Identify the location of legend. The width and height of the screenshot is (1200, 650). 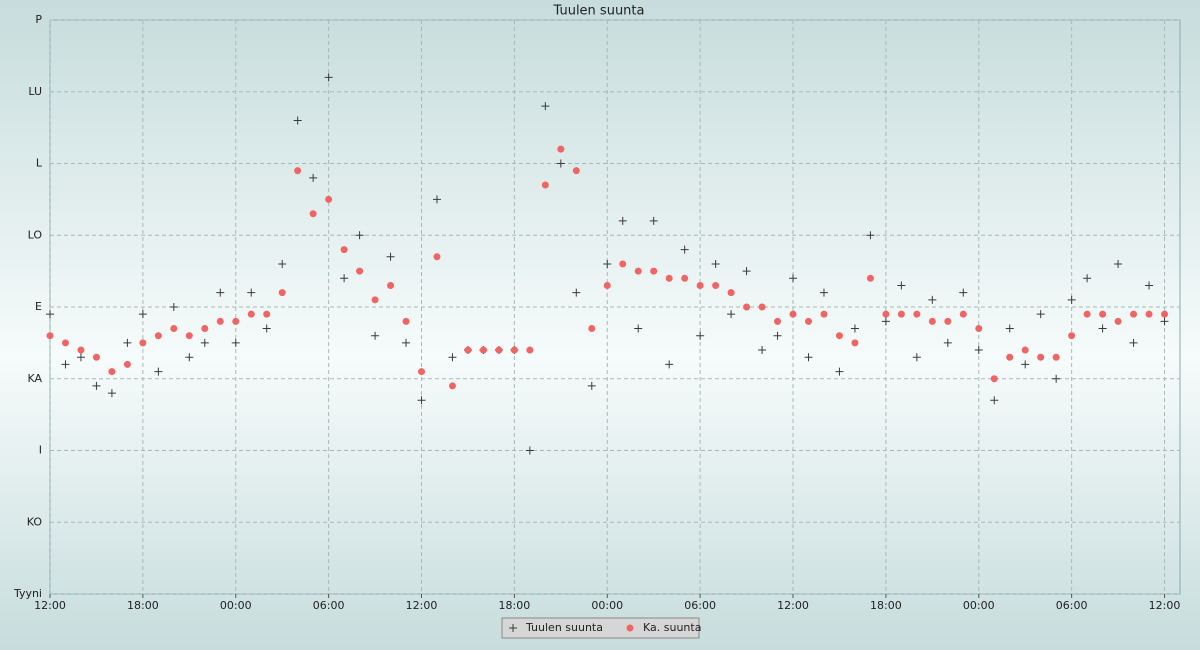
(600, 628).